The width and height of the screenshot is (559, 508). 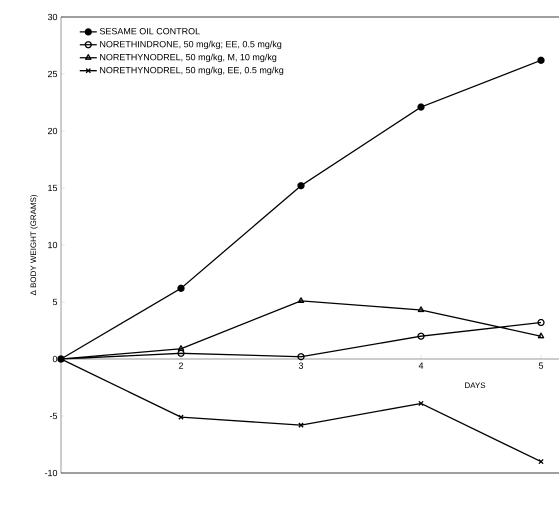 I want to click on y-tick-label: 25, so click(x=53, y=74).